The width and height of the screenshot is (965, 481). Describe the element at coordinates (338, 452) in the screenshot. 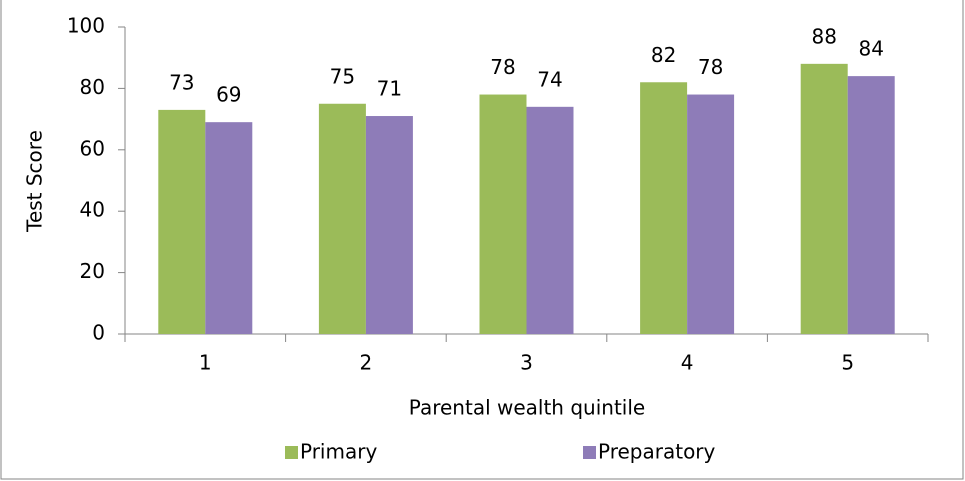

I see `legend-label: Primary` at that location.